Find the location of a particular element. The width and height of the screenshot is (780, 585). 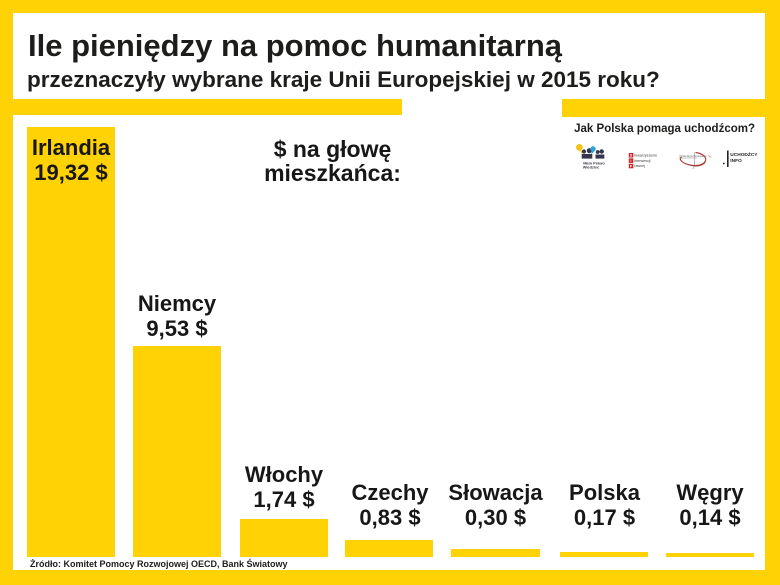

svg-text: towarzyszenie is located at coordinates (645, 155).